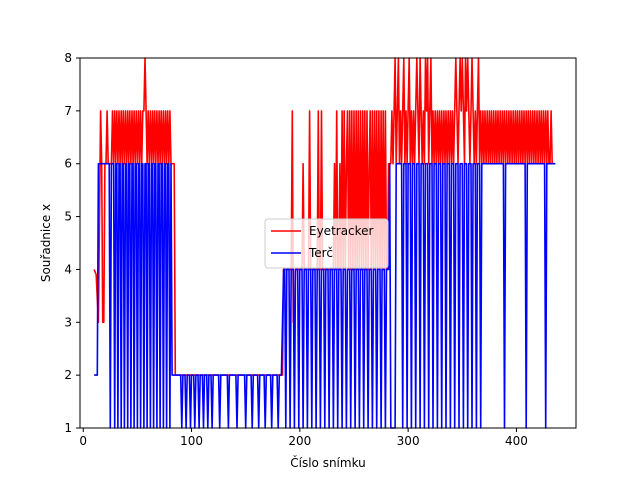 This screenshot has height=480, width=640. I want to click on y-tick-label: 6, so click(68, 164).